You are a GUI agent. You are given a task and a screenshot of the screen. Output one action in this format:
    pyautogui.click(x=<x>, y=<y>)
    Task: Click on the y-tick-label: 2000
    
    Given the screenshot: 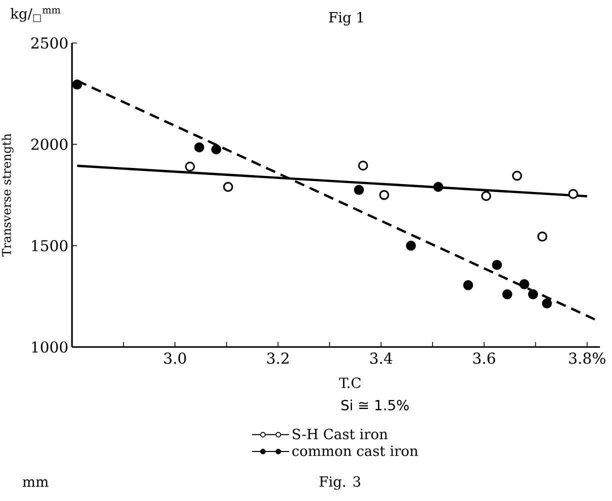 What is the action you would take?
    pyautogui.click(x=49, y=144)
    